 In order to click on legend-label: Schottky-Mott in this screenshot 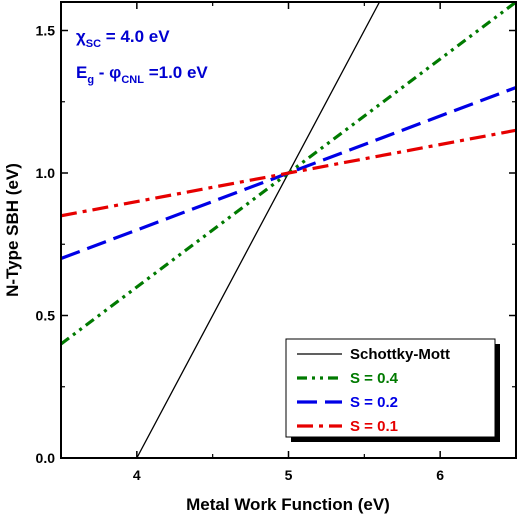, I will do `click(400, 354)`.